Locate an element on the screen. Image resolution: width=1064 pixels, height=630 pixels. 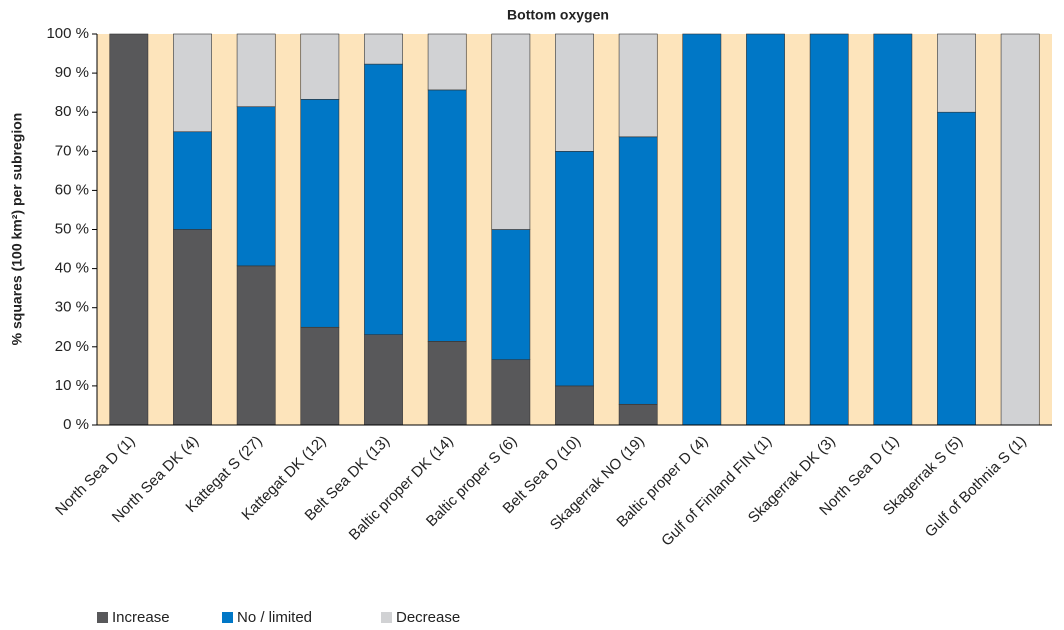
y-tick-label: 0 % is located at coordinates (76, 424).